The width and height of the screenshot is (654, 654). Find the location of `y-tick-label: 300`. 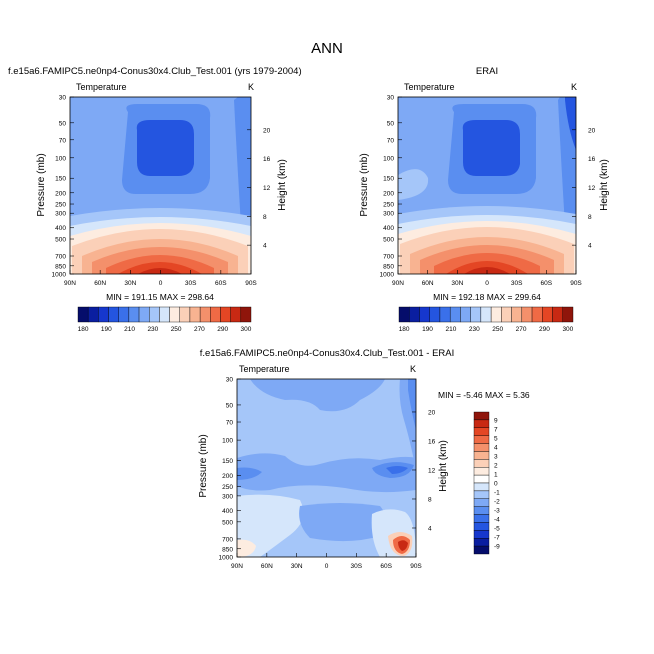

y-tick-label: 300 is located at coordinates (60, 214).